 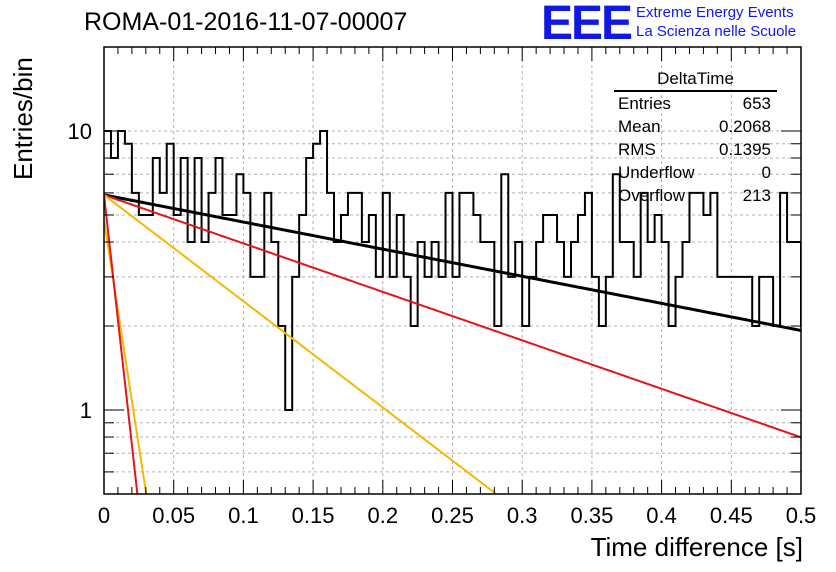 What do you see at coordinates (591, 515) in the screenshot?
I see `x-tick-label: 0.35` at bounding box center [591, 515].